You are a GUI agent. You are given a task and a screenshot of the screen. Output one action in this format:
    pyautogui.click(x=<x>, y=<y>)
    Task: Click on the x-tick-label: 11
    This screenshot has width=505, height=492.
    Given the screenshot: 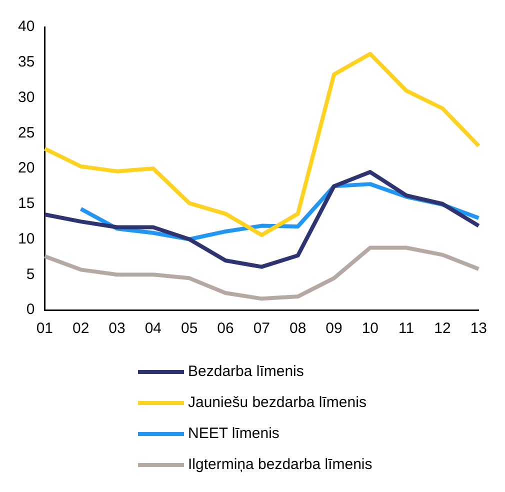 What is the action you would take?
    pyautogui.click(x=406, y=329)
    